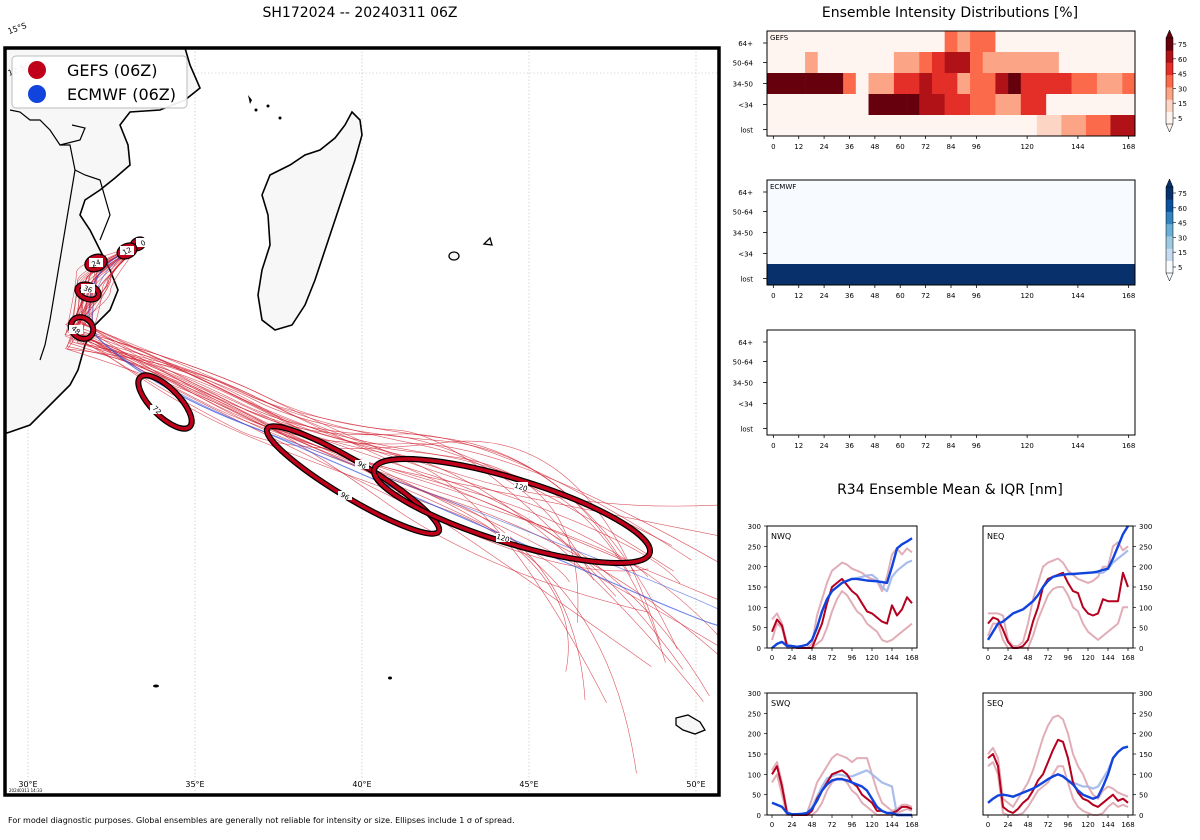  What do you see at coordinates (995, 703) in the screenshot?
I see `quadrant-label: SEQ` at bounding box center [995, 703].